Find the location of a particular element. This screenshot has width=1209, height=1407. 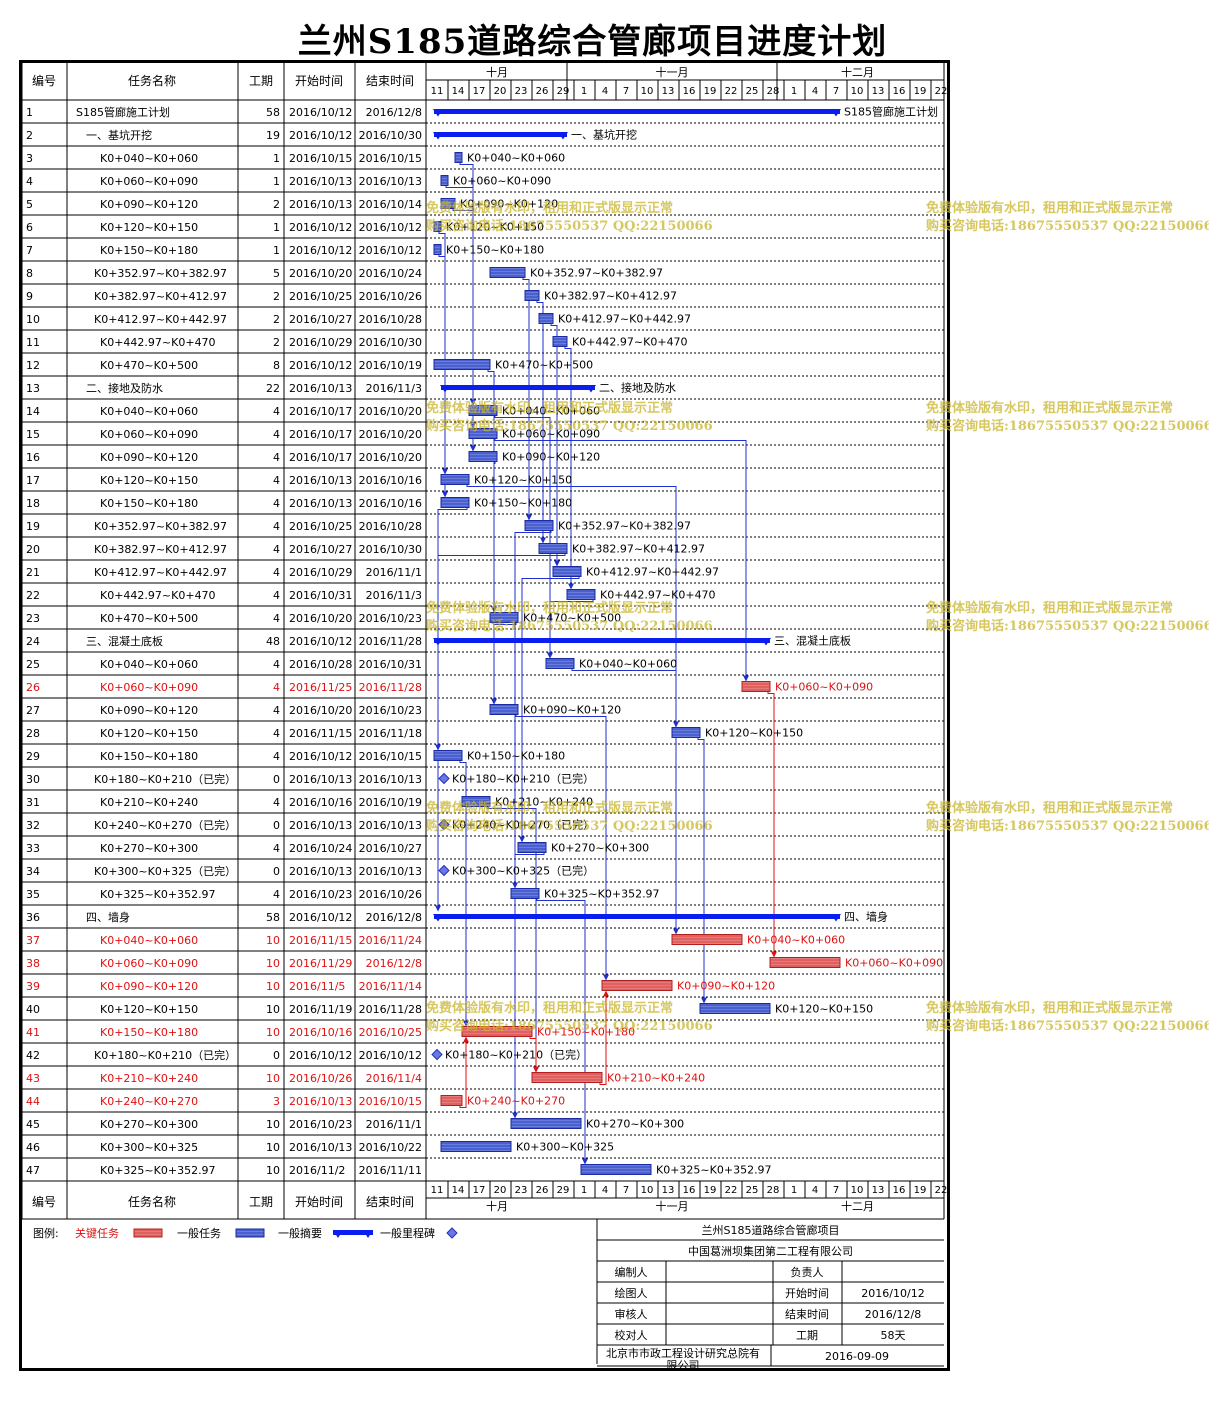

task-end: 2016/10/16 is located at coordinates (390, 503).